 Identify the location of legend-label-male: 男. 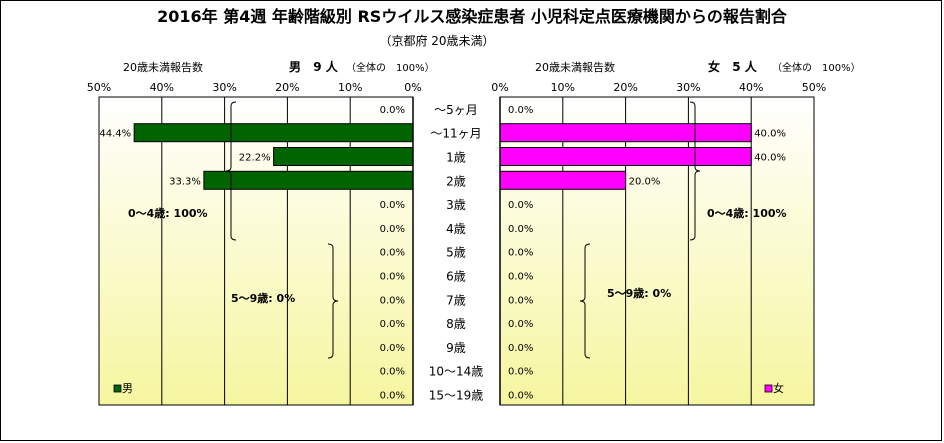
(127, 388).